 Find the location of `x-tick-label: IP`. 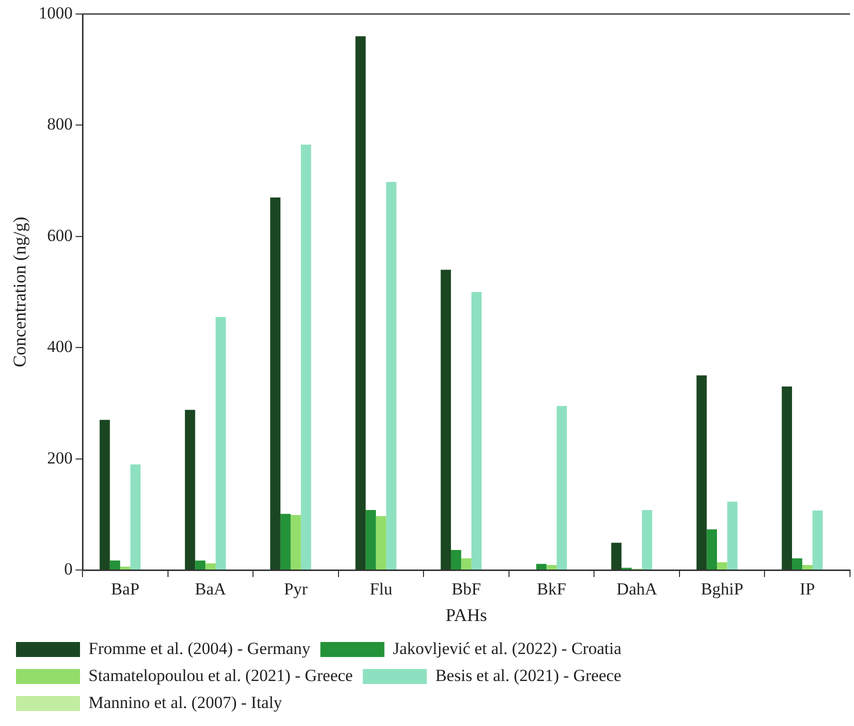

x-tick-label: IP is located at coordinates (807, 589).